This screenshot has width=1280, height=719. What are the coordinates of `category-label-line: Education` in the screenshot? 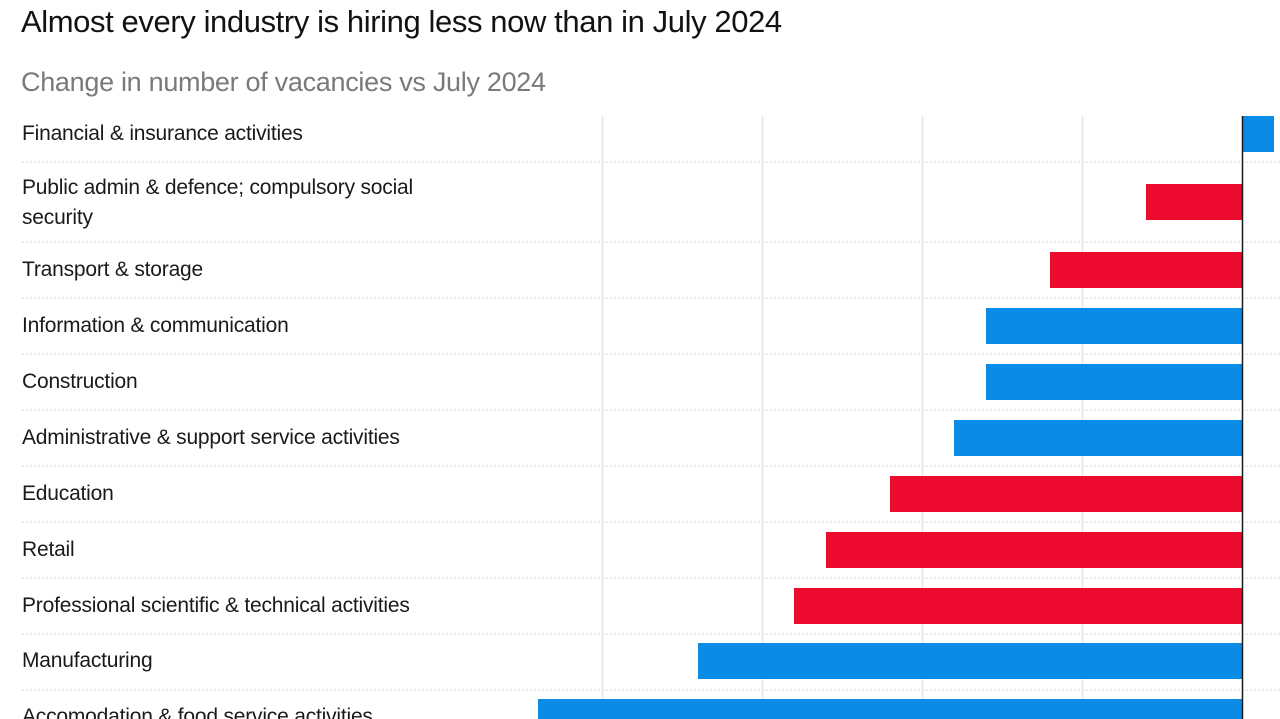 It's located at (68, 493).